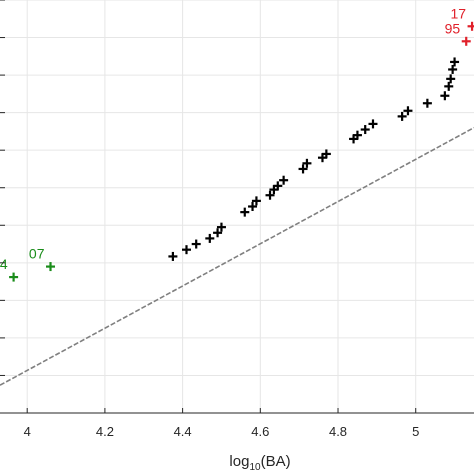 The height and width of the screenshot is (474, 474). I want to click on x-tick-label: 4.8, so click(338, 431).